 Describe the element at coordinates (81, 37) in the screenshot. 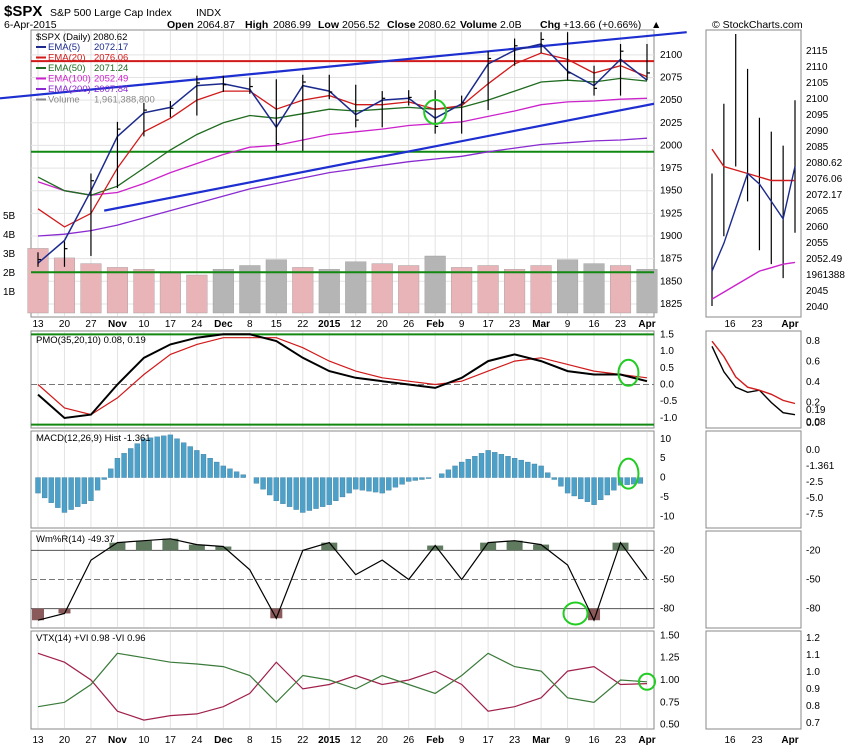

I see `price-panel-title: $SPX (Daily) 2080.62` at that location.